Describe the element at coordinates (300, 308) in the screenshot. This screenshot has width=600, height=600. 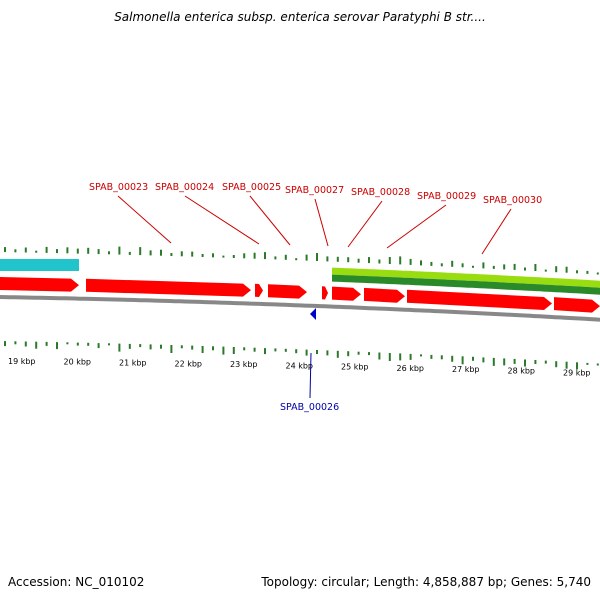
I see `backbone-layer` at that location.